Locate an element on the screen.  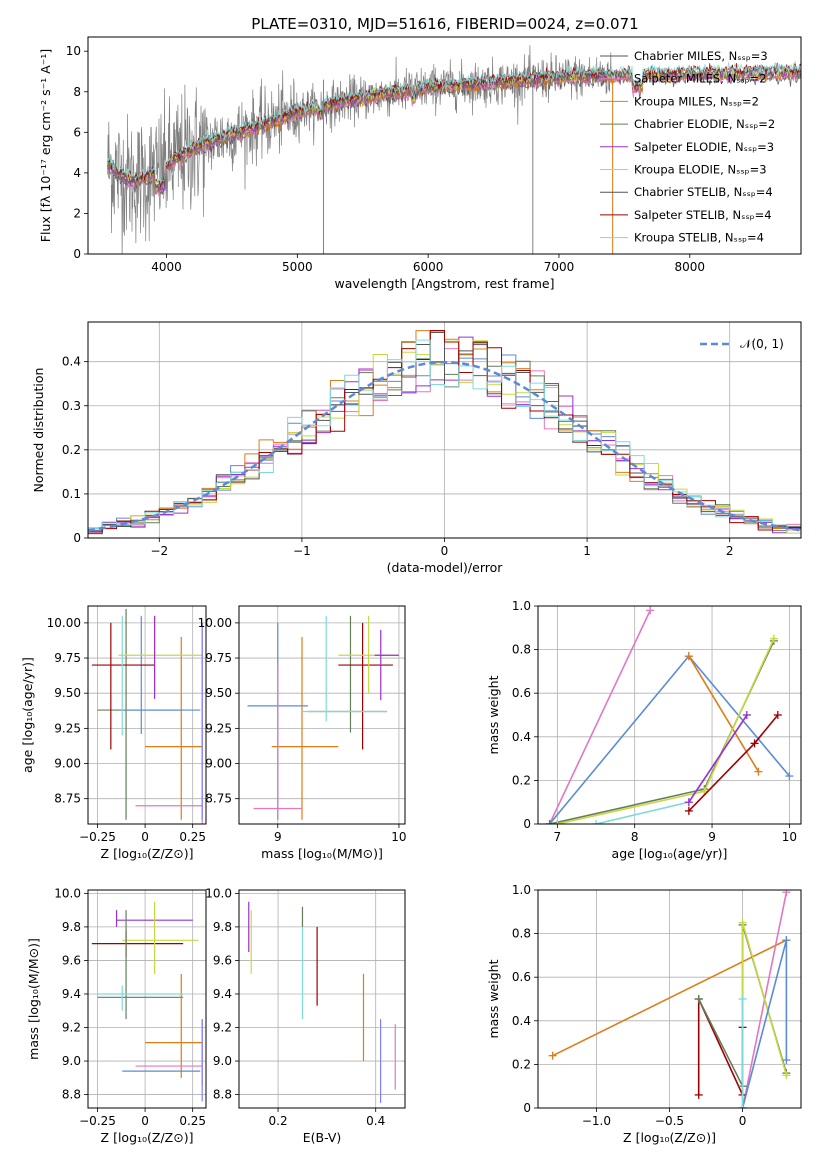
x-tick-label: −2 is located at coordinates (159, 551).